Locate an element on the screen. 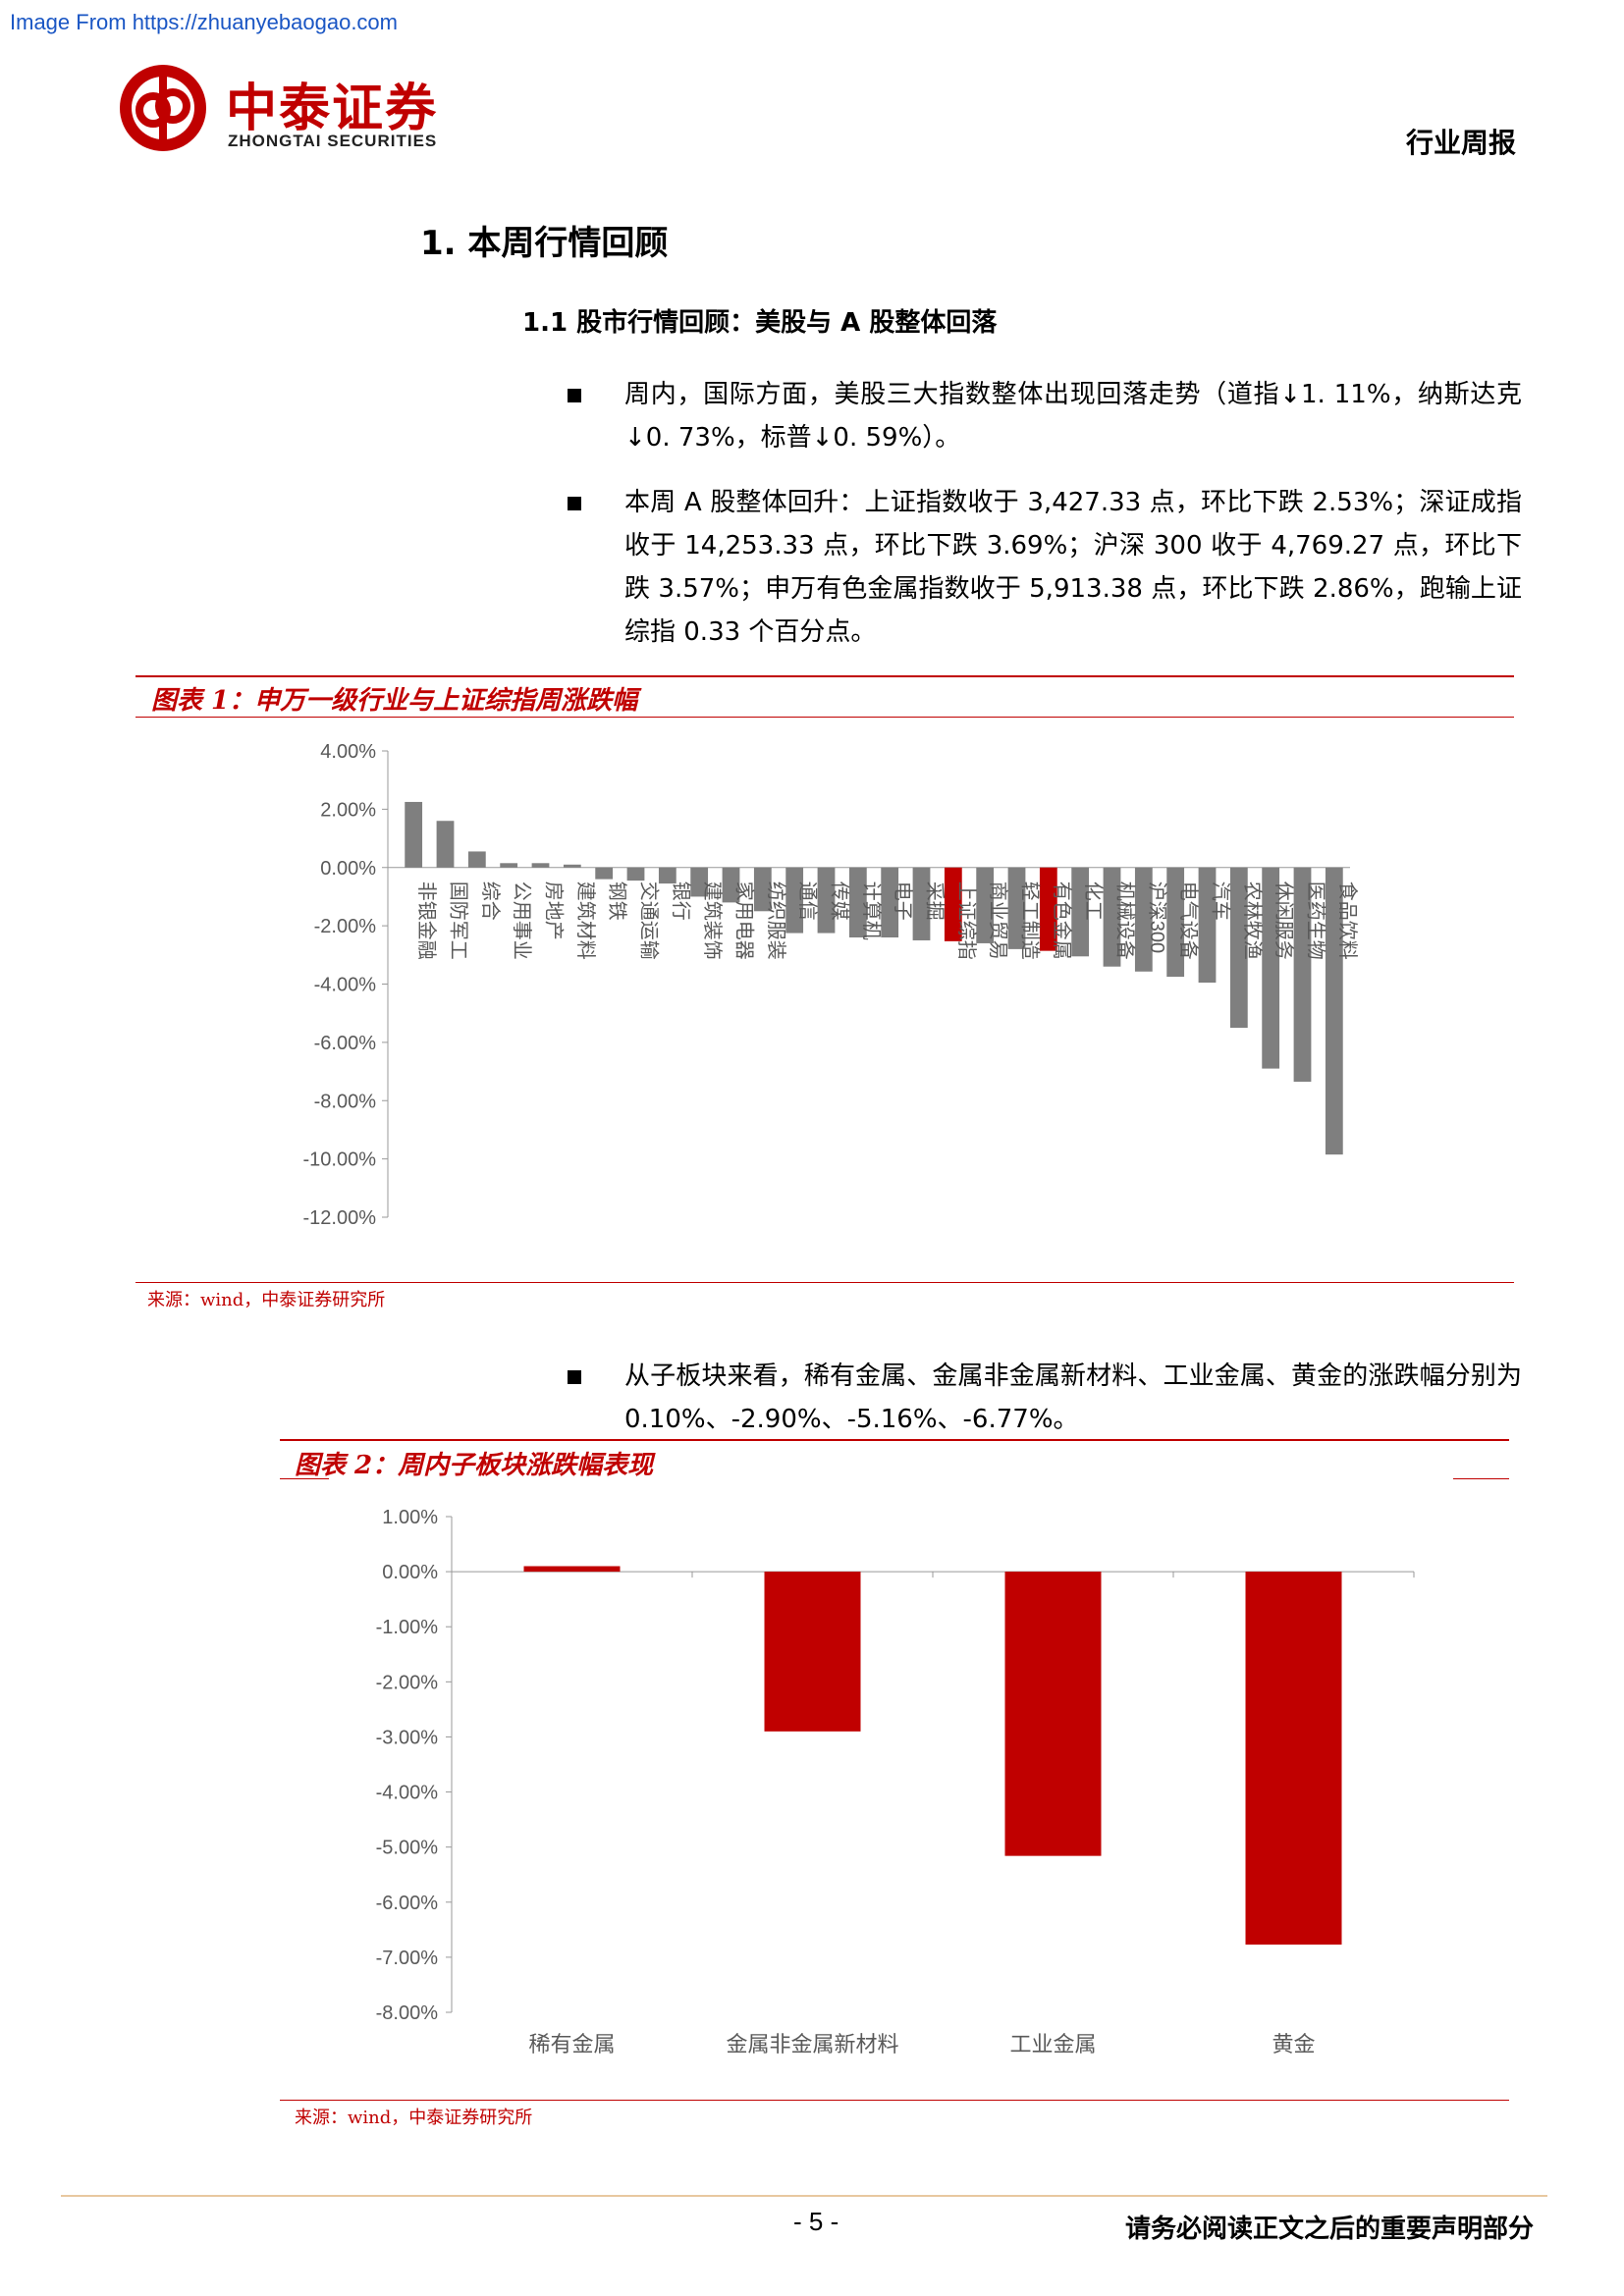 Image resolution: width=1624 pixels, height=2296 pixels. bar-化工 is located at coordinates (1080, 912).